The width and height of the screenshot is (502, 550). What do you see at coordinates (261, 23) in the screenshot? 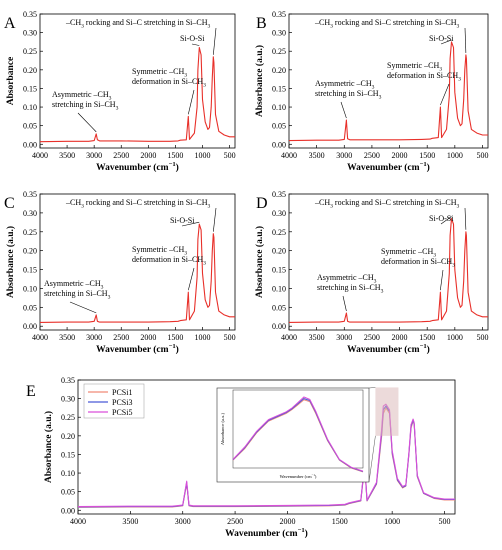
I see `panel-letter: B` at bounding box center [261, 23].